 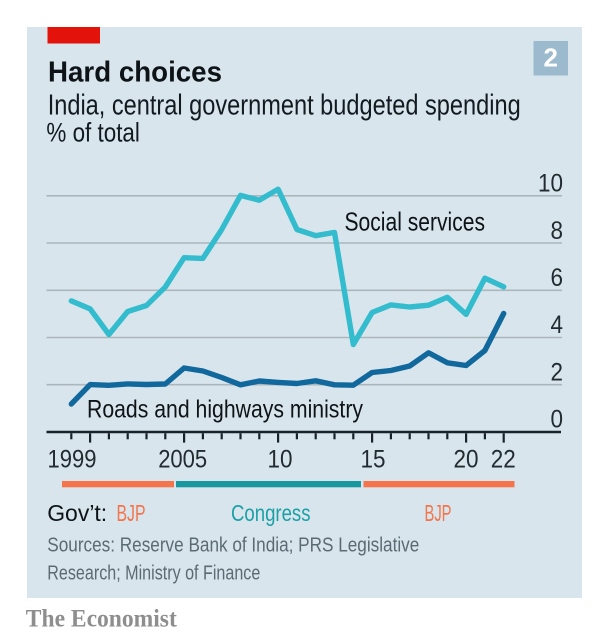 I want to click on svg-text: 15, so click(x=373, y=460).